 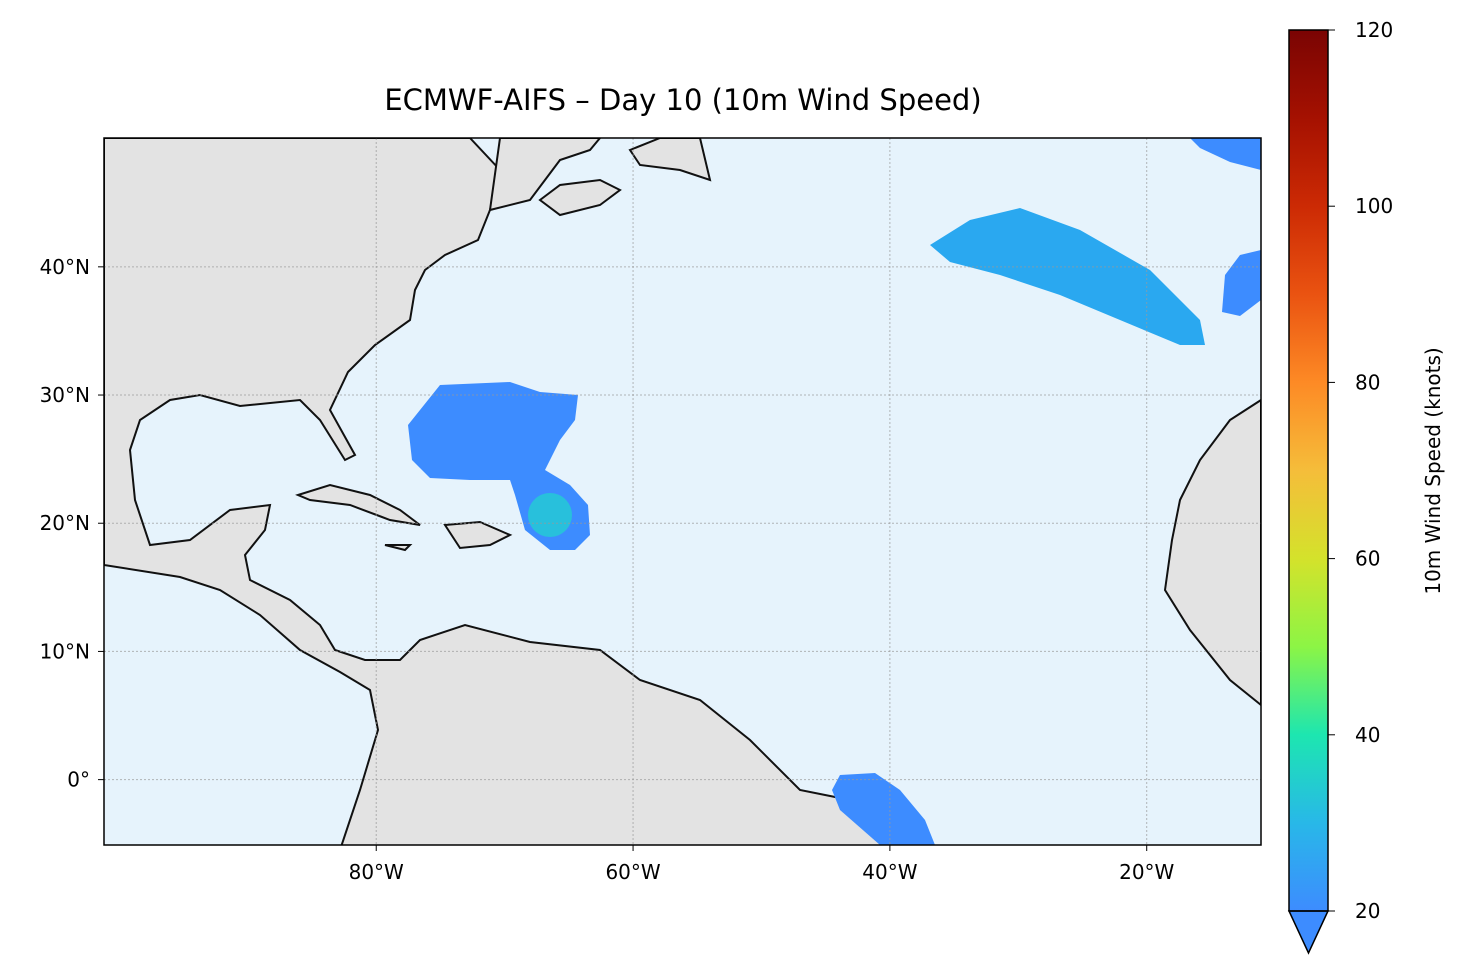 What do you see at coordinates (1308, 932) in the screenshot?
I see `colorbar-extend` at bounding box center [1308, 932].